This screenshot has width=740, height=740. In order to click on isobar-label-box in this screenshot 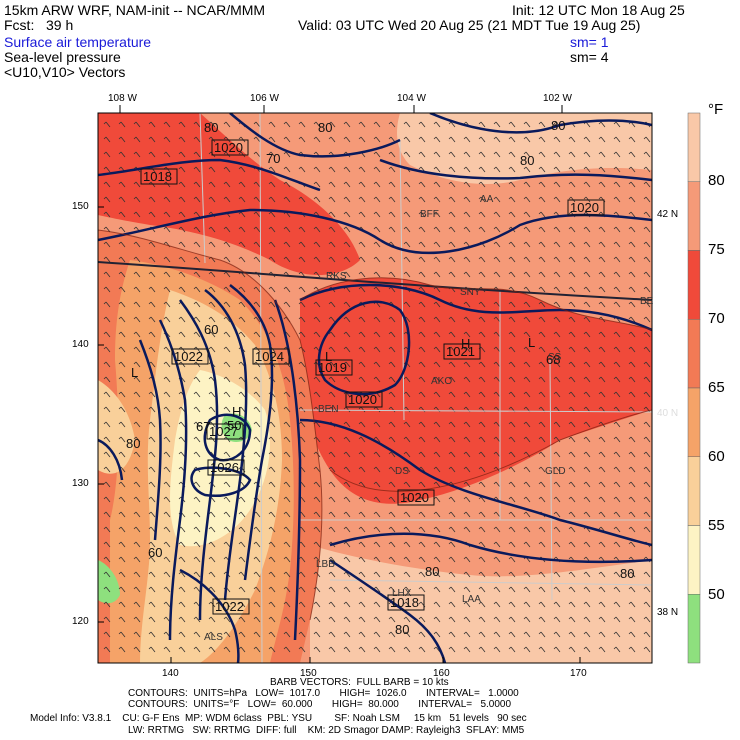, I will do `click(462, 351)`.